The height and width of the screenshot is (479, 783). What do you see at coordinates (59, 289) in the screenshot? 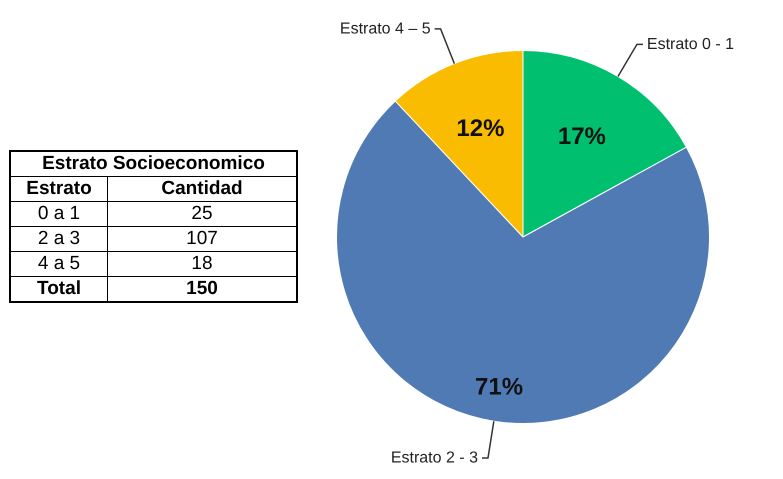
I see `category-label: Total` at bounding box center [59, 289].